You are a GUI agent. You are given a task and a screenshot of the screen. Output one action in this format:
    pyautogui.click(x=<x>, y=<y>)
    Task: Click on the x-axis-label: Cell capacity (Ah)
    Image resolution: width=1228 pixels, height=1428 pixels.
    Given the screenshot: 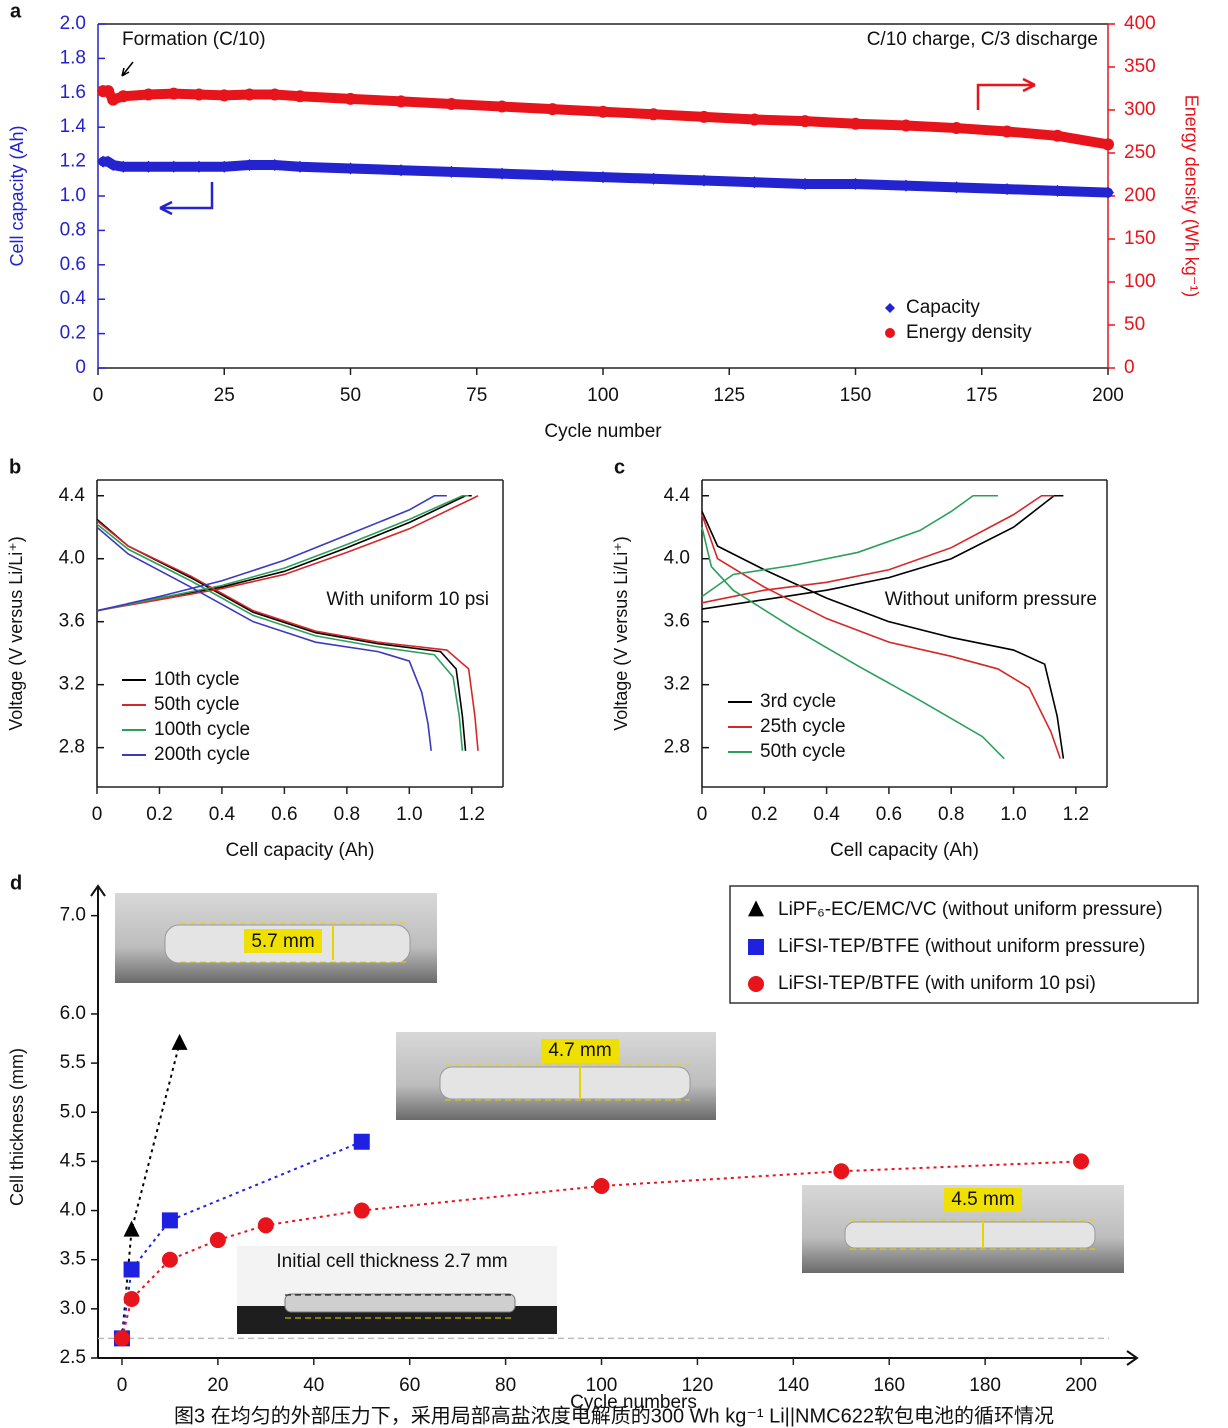 What is the action you would take?
    pyautogui.click(x=904, y=850)
    